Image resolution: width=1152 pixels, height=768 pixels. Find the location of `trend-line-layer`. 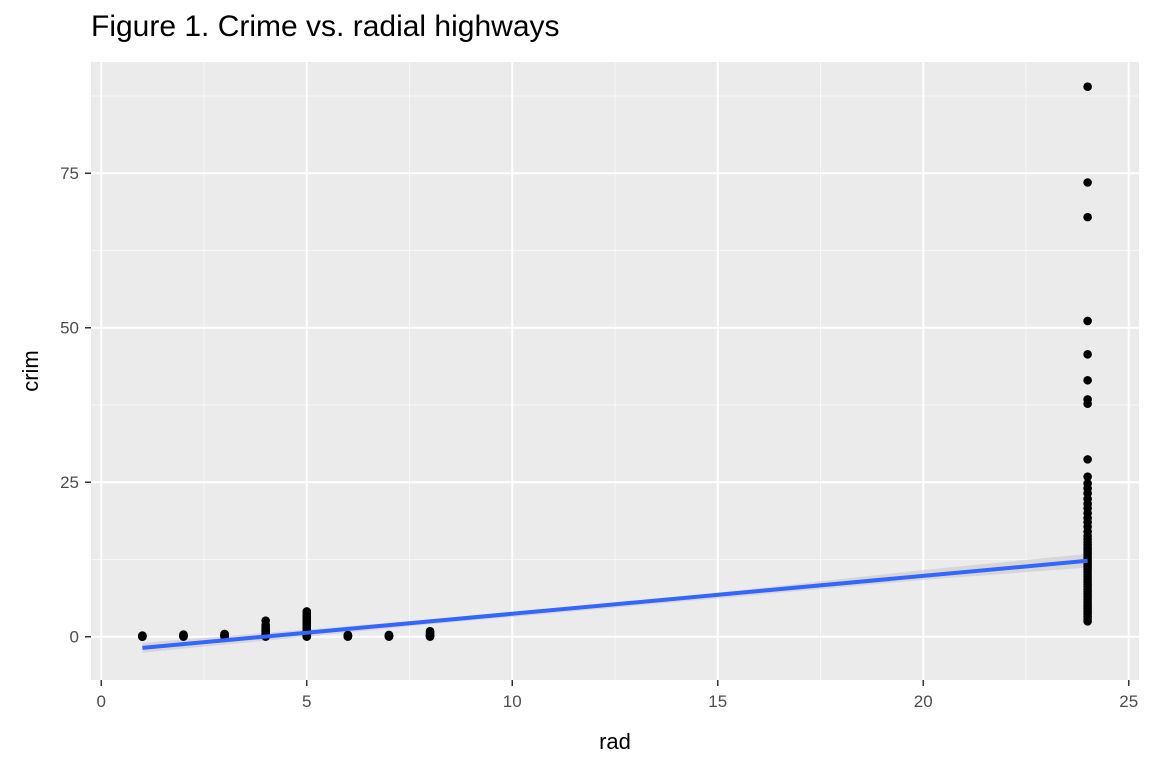

trend-line-layer is located at coordinates (615, 604).